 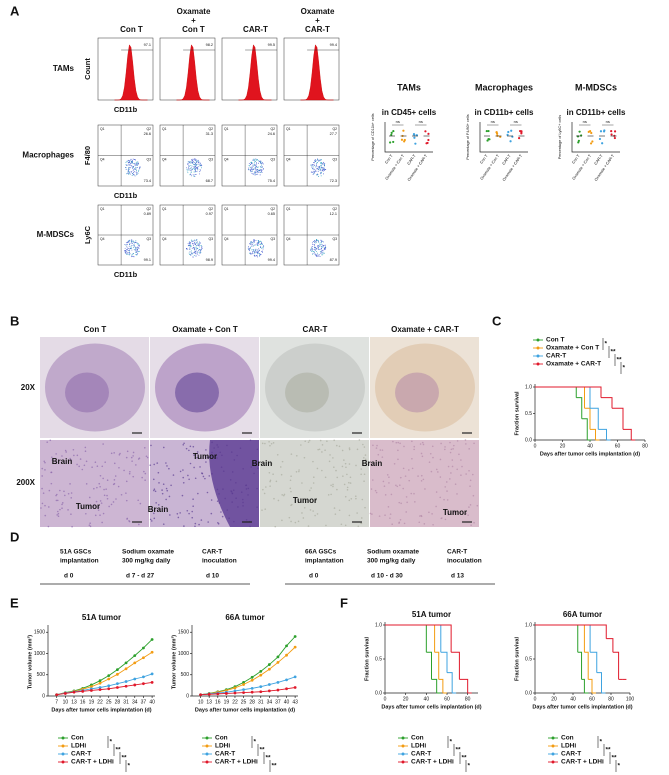 What do you see at coordinates (87, 155) in the screenshot?
I see `axis-label: F4/80` at bounding box center [87, 155].